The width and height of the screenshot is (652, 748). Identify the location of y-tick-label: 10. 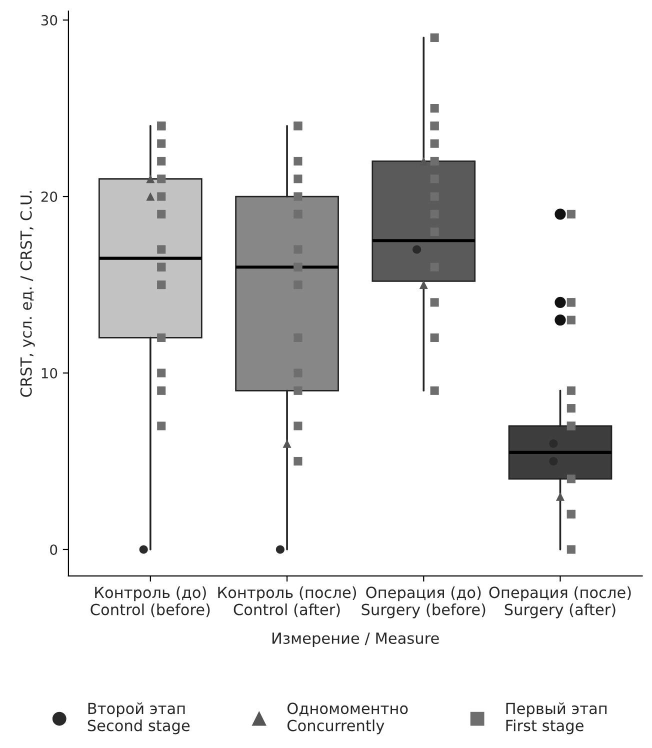
(50, 373).